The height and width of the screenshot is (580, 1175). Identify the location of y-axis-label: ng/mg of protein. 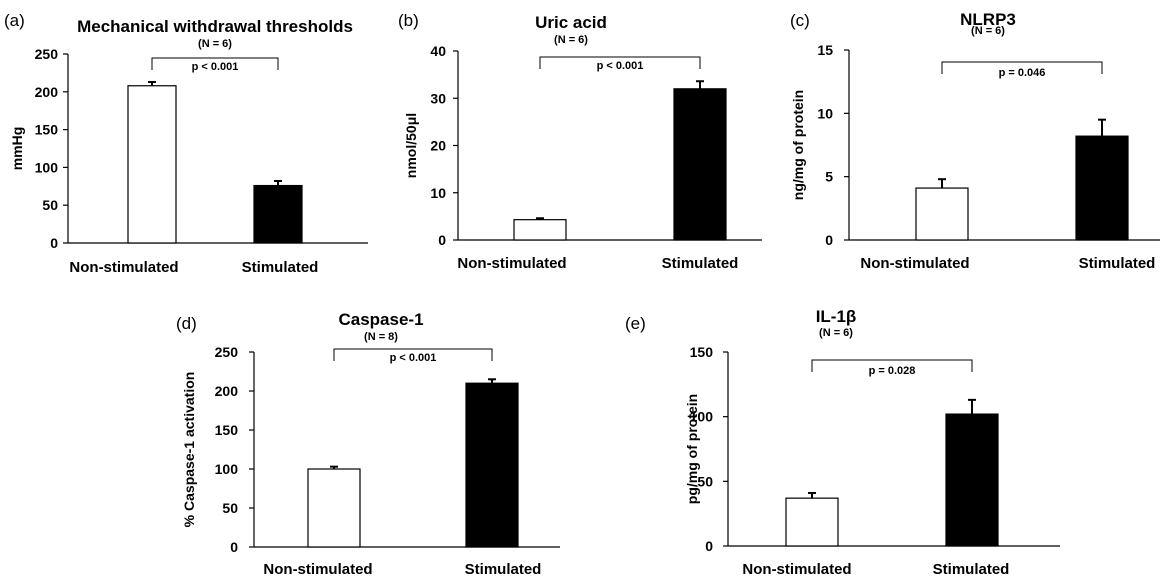
(798, 145).